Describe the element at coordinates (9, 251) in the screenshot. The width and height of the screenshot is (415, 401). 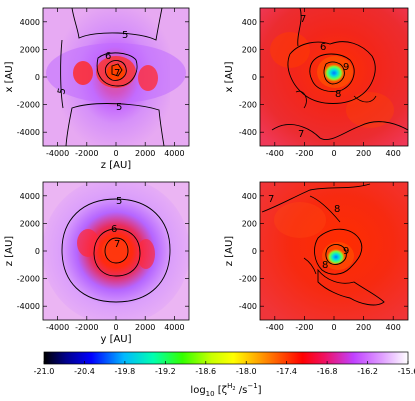
I see `yaxis-label-bottom-left: z [AU]` at that location.